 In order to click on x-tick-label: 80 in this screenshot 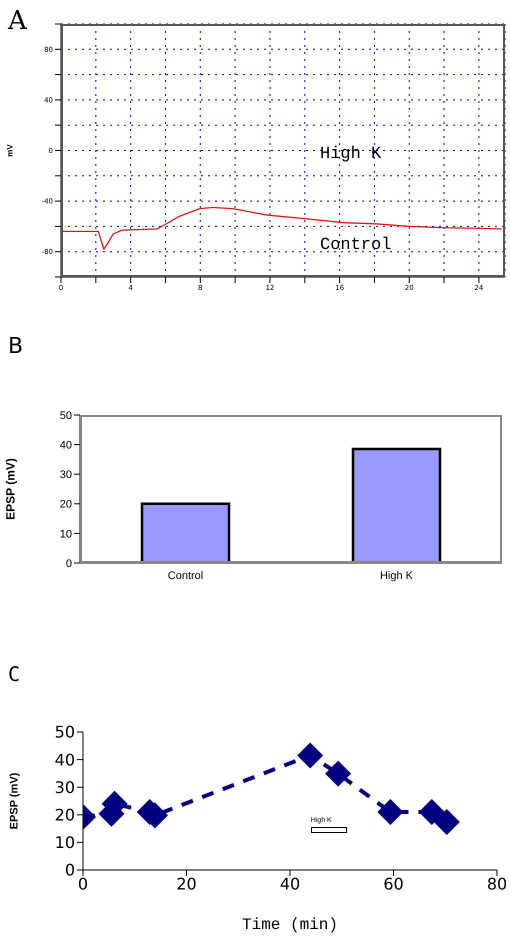, I will do `click(497, 884)`.